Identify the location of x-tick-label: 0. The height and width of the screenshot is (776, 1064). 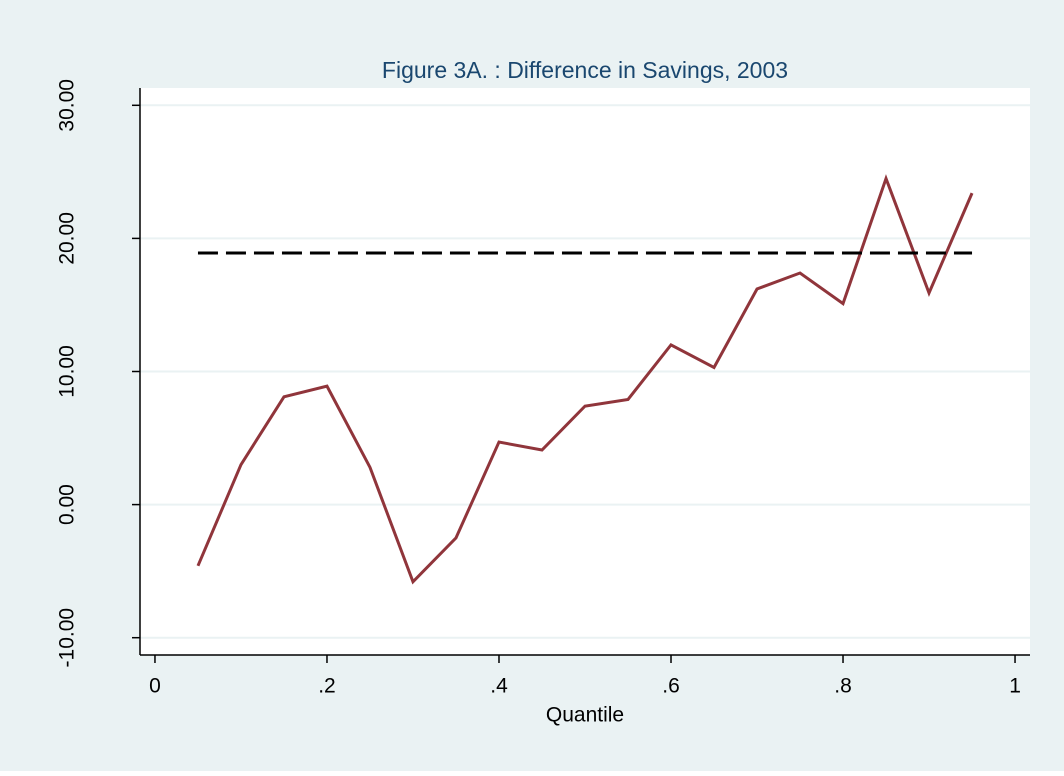
(155, 686).